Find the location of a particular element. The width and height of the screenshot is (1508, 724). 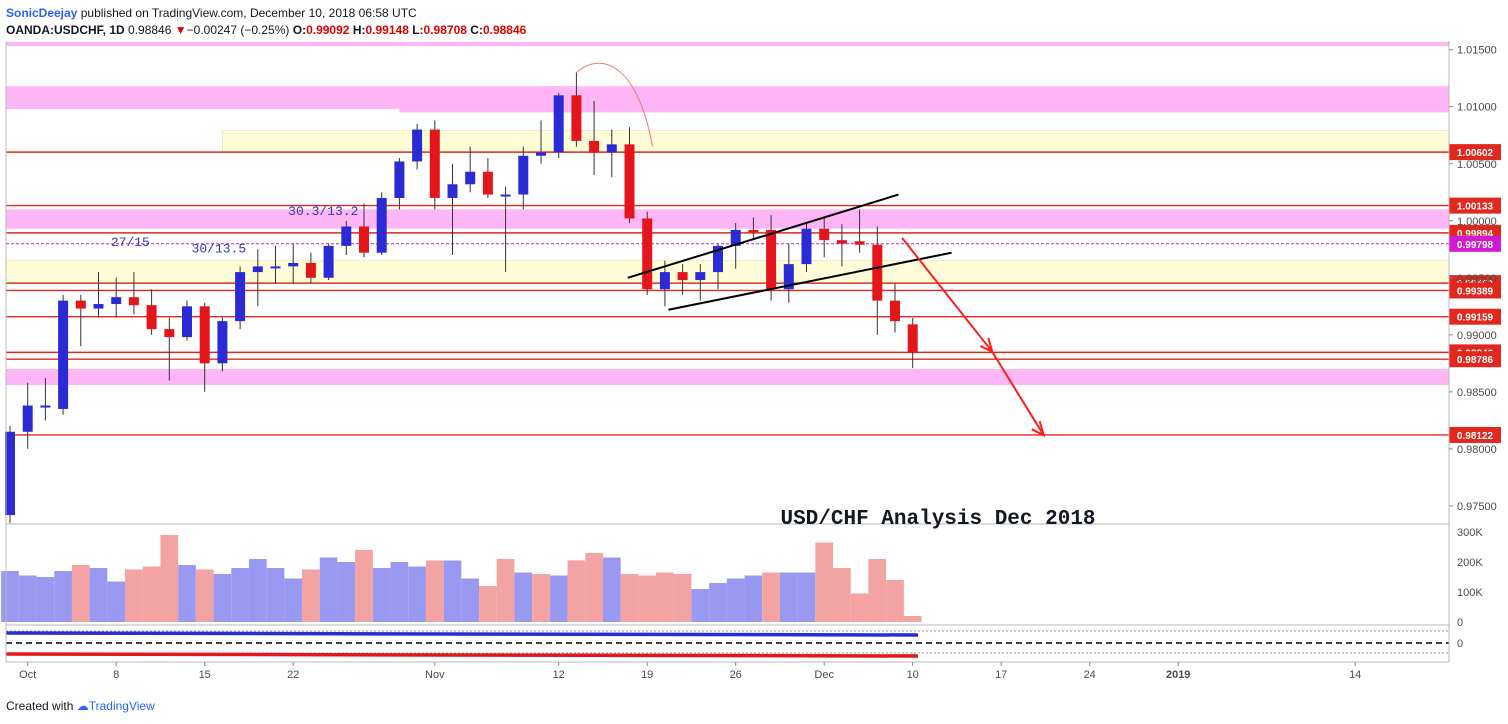

symbol-name: OANDA:USDCHF, 1D is located at coordinates (65, 30).